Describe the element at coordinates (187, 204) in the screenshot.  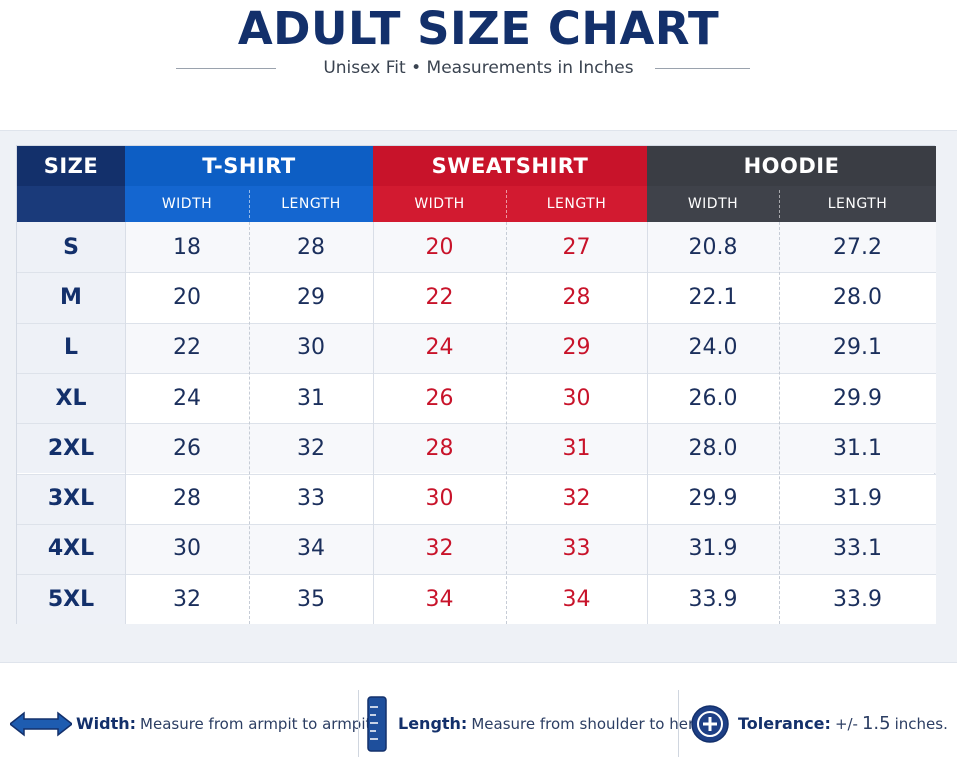
I see `sub-header-0: WIDTH` at that location.